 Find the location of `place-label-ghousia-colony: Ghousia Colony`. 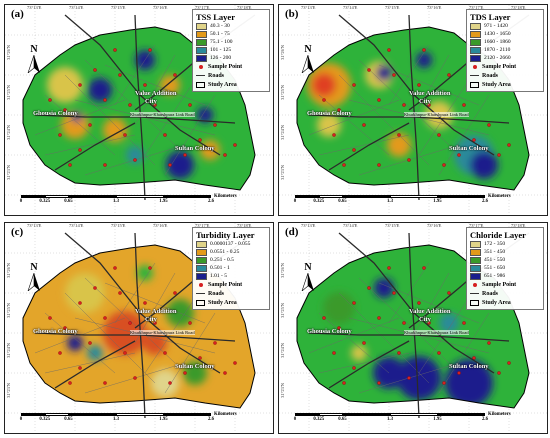

place-label-ghousia-colony: Ghousia Colony is located at coordinates (329, 331).